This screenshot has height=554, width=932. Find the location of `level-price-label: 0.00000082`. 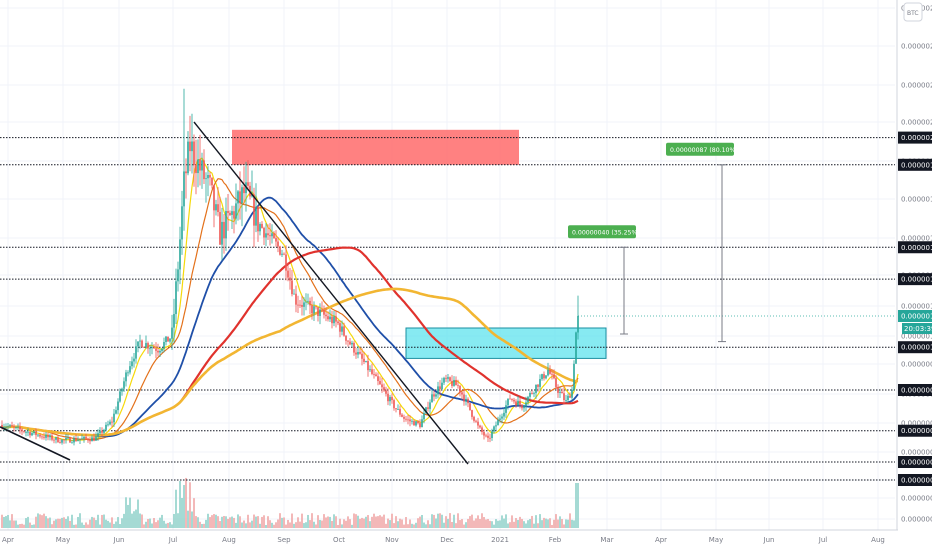

level-price-label: 0.00000082 is located at coordinates (916, 391).